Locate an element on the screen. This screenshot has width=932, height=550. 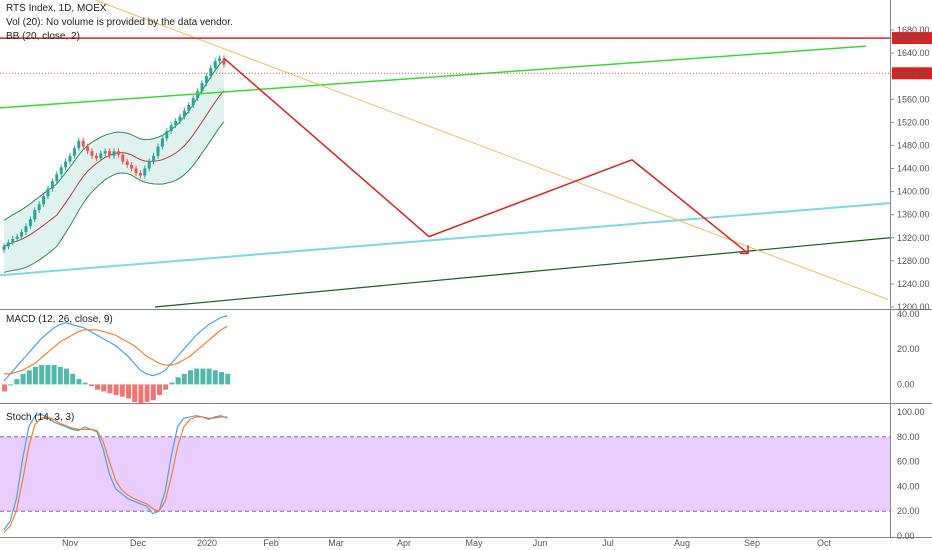
price-tick-label: 1640.00 is located at coordinates (913, 53).